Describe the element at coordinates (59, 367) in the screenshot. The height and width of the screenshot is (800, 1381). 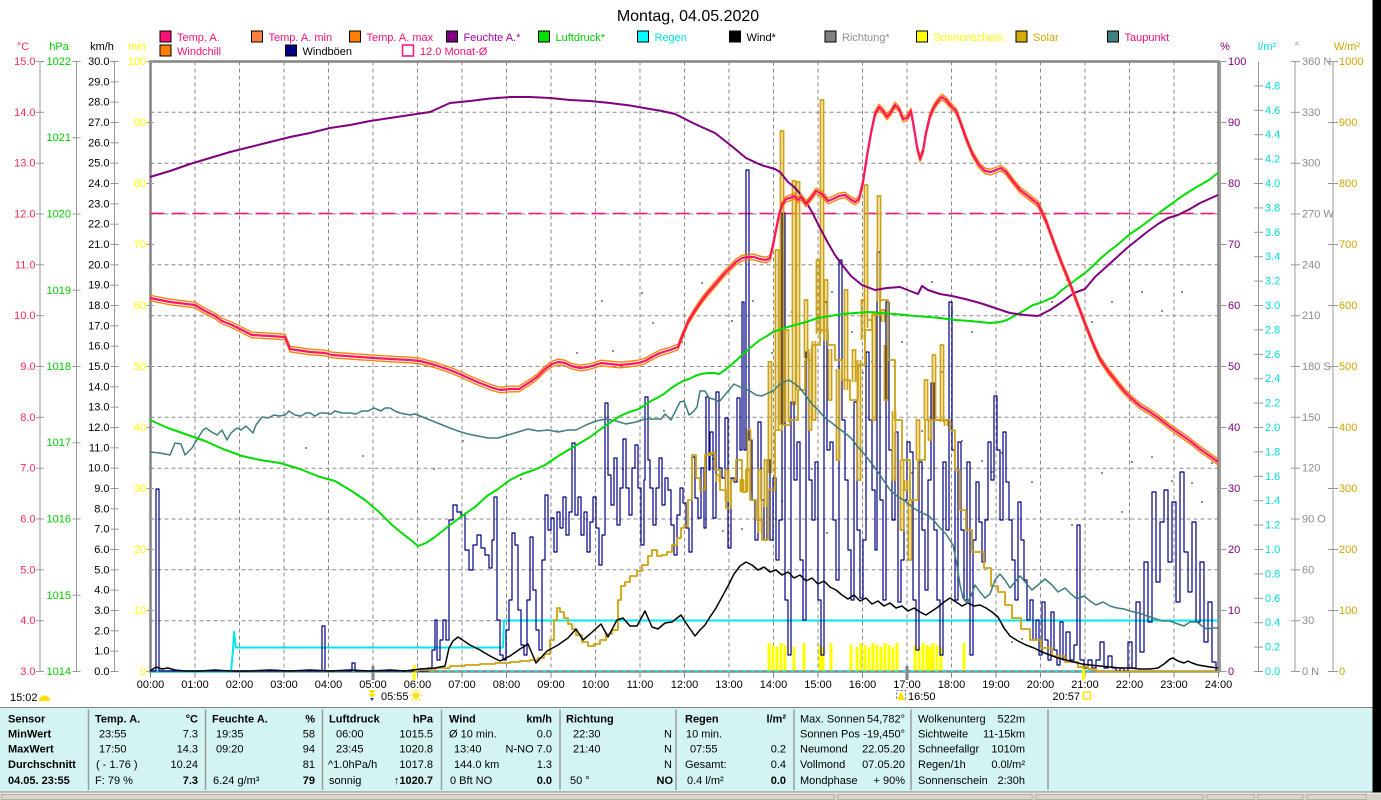
I see `svg-text: 1018` at that location.